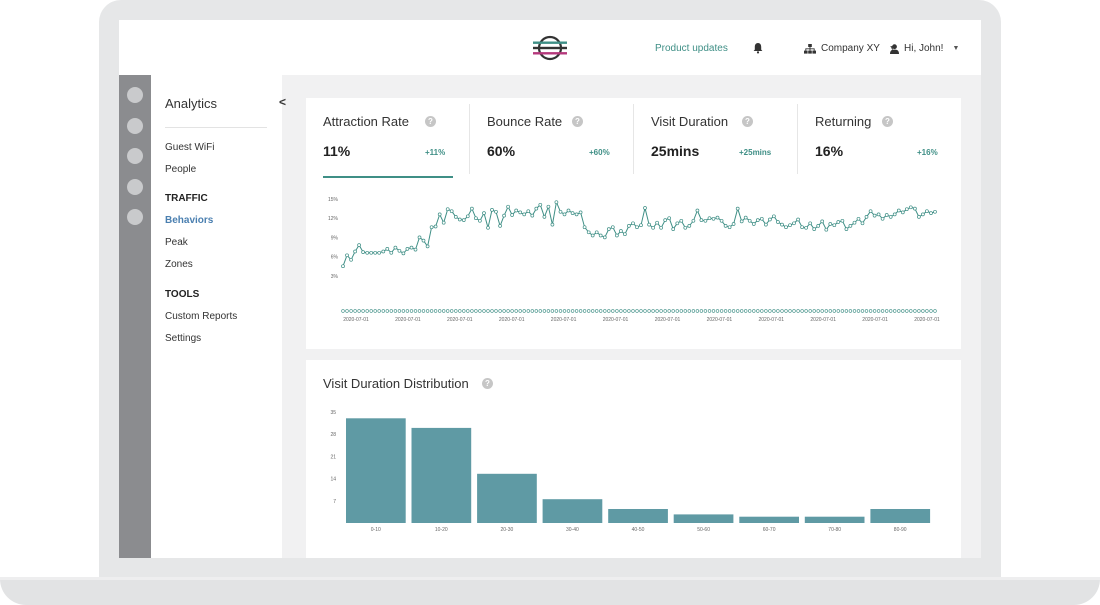 The image size is (1100, 605). Describe the element at coordinates (525, 121) in the screenshot. I see `metric-label: Bounce Rate` at that location.